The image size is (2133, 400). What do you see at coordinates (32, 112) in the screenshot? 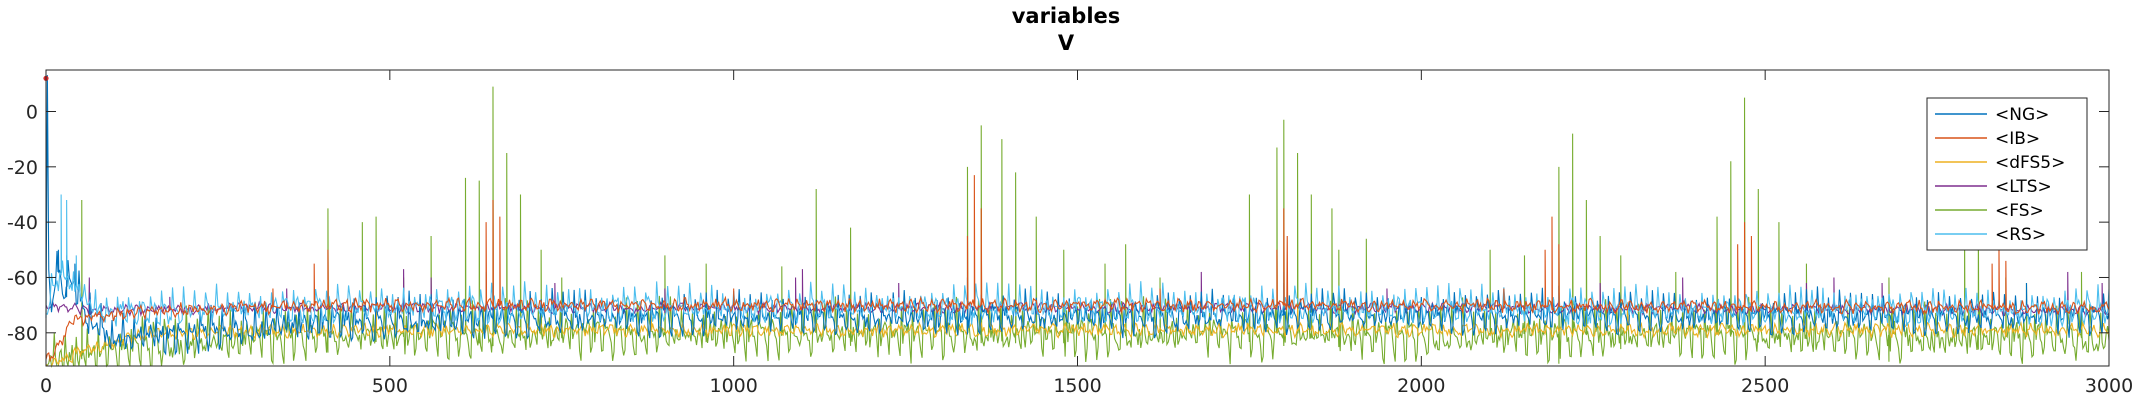
I see `y-tick-label: 0` at bounding box center [32, 112].